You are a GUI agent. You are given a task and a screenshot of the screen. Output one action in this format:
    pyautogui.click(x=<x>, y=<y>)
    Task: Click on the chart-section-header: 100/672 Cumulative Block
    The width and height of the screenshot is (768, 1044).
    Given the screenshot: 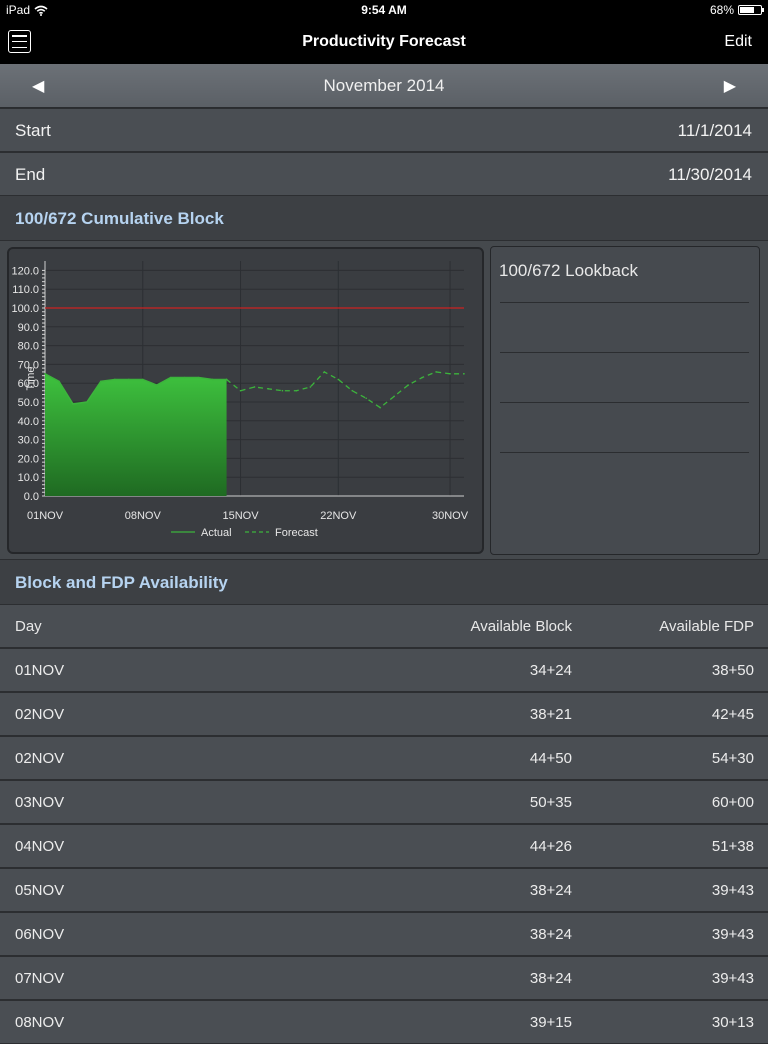 What is the action you would take?
    pyautogui.click(x=384, y=218)
    